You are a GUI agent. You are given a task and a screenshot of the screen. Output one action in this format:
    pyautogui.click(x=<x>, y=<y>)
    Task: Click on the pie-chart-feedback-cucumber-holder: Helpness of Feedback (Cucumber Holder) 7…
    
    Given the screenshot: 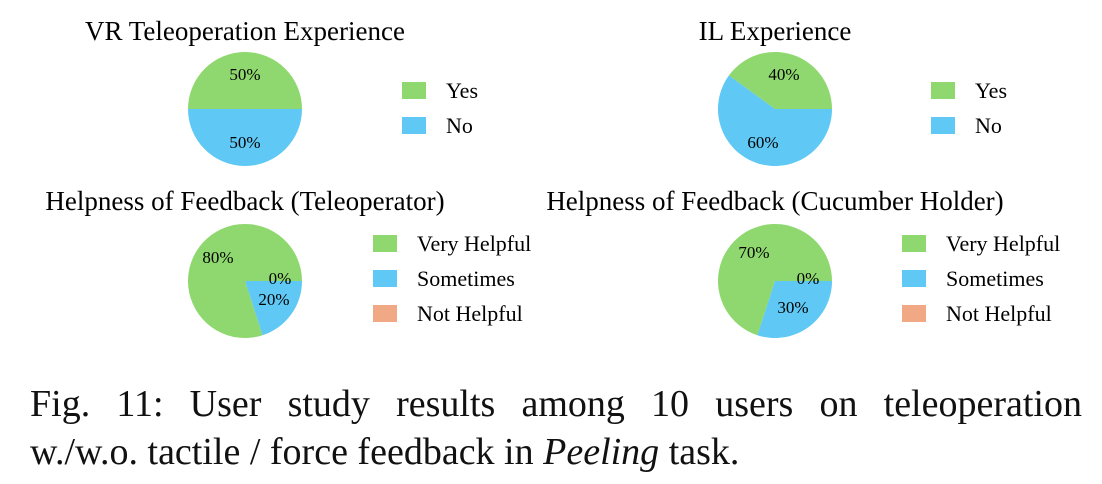 What is the action you would take?
    pyautogui.click(x=803, y=262)
    